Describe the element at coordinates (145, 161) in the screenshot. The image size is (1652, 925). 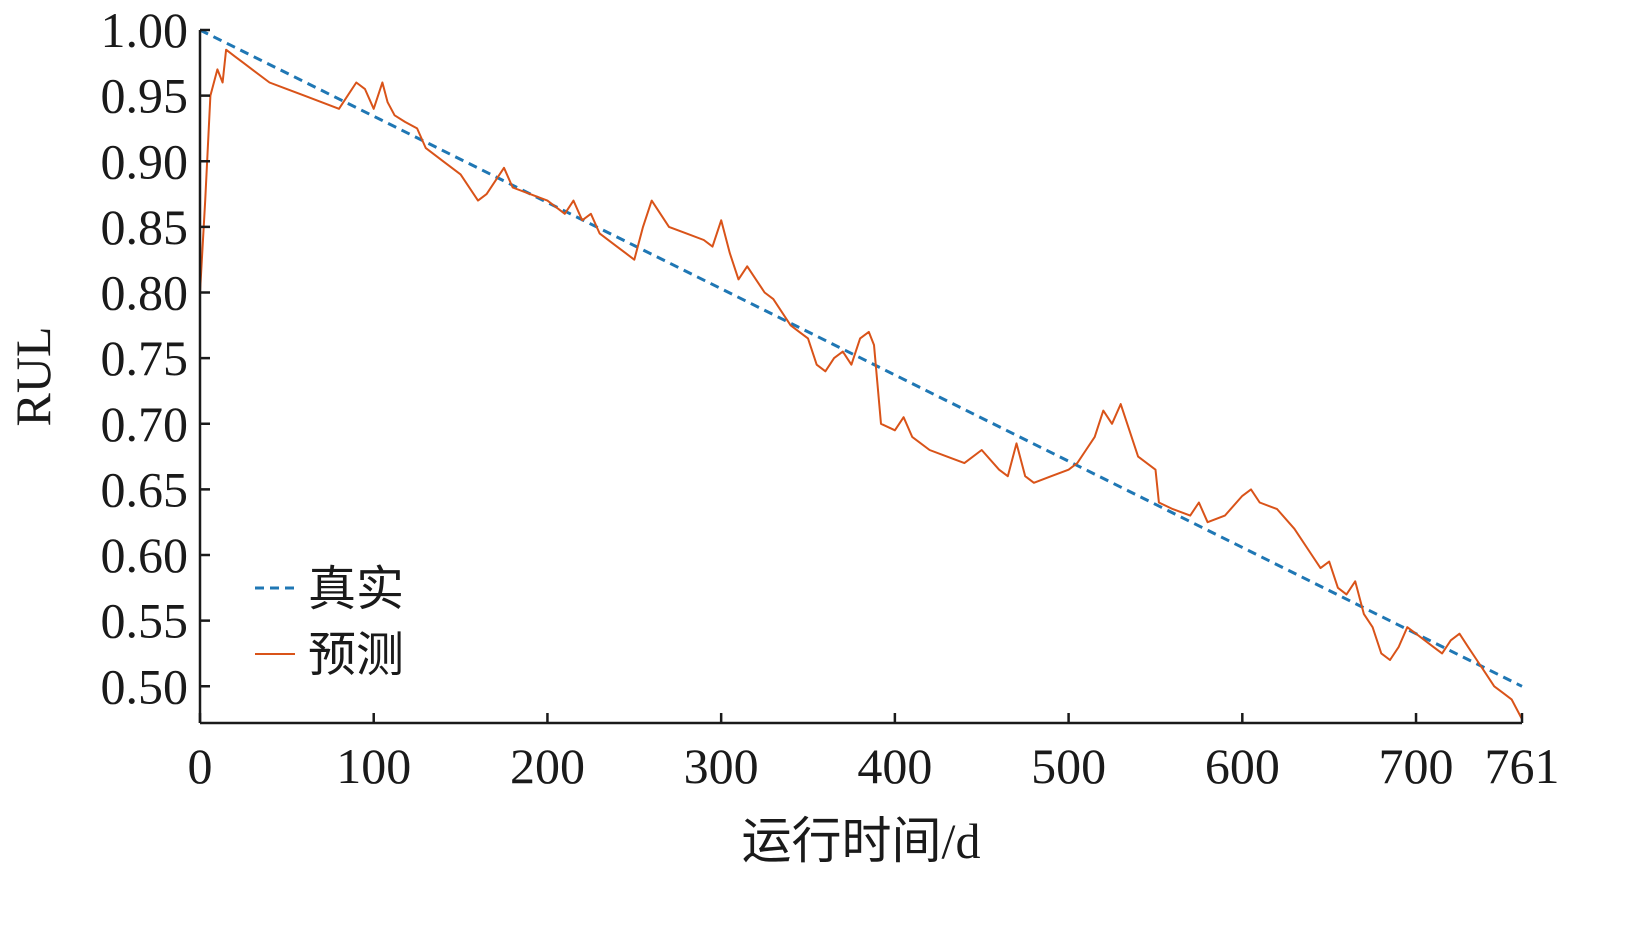
I see `y-tick-label: 0.90` at that location.